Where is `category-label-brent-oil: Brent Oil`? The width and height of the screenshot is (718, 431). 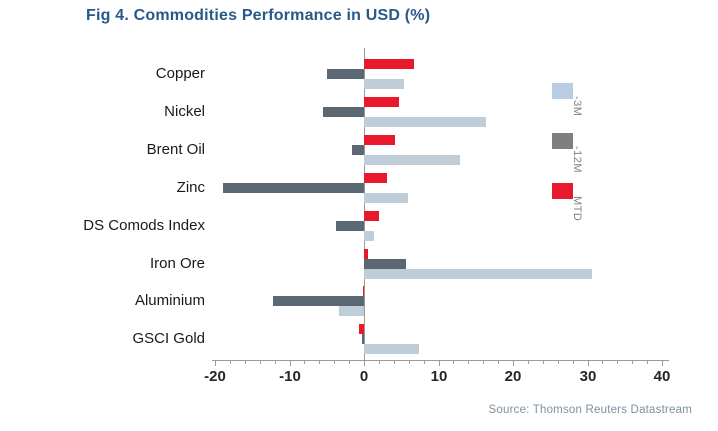 category-label-brent-oil: Brent Oil is located at coordinates (175, 149).